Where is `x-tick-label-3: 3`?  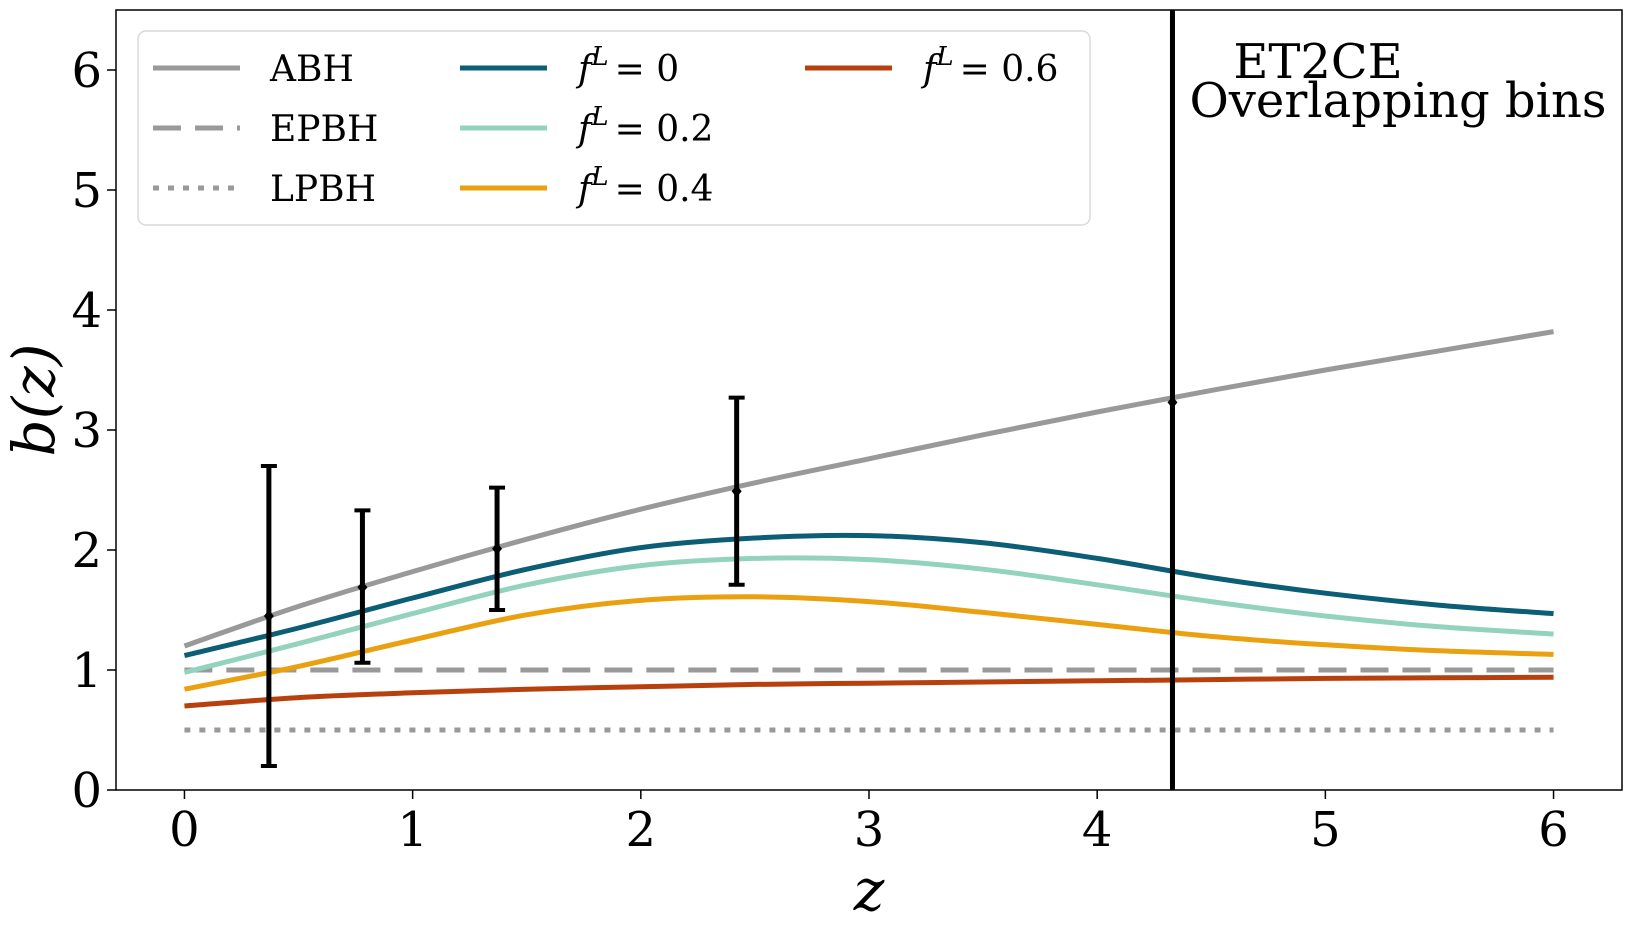
x-tick-label-3: 3 is located at coordinates (869, 830).